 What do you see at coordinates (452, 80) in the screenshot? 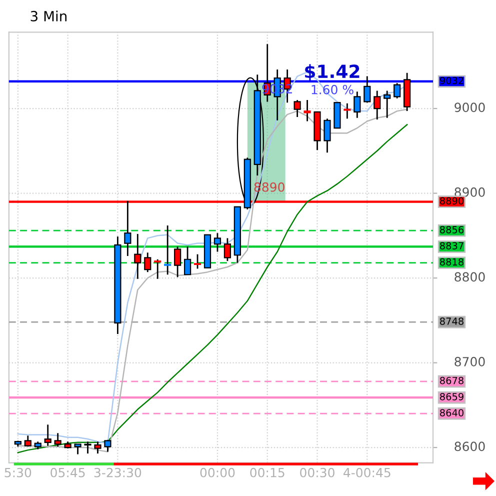
I see `ref-line-label: 9032` at bounding box center [452, 80].